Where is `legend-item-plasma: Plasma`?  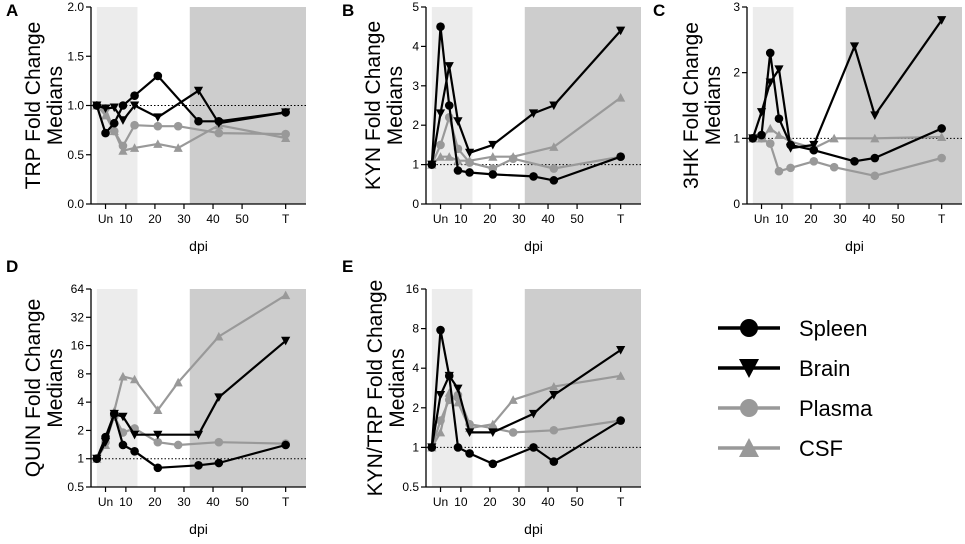 legend-item-plasma: Plasma is located at coordinates (795, 408).